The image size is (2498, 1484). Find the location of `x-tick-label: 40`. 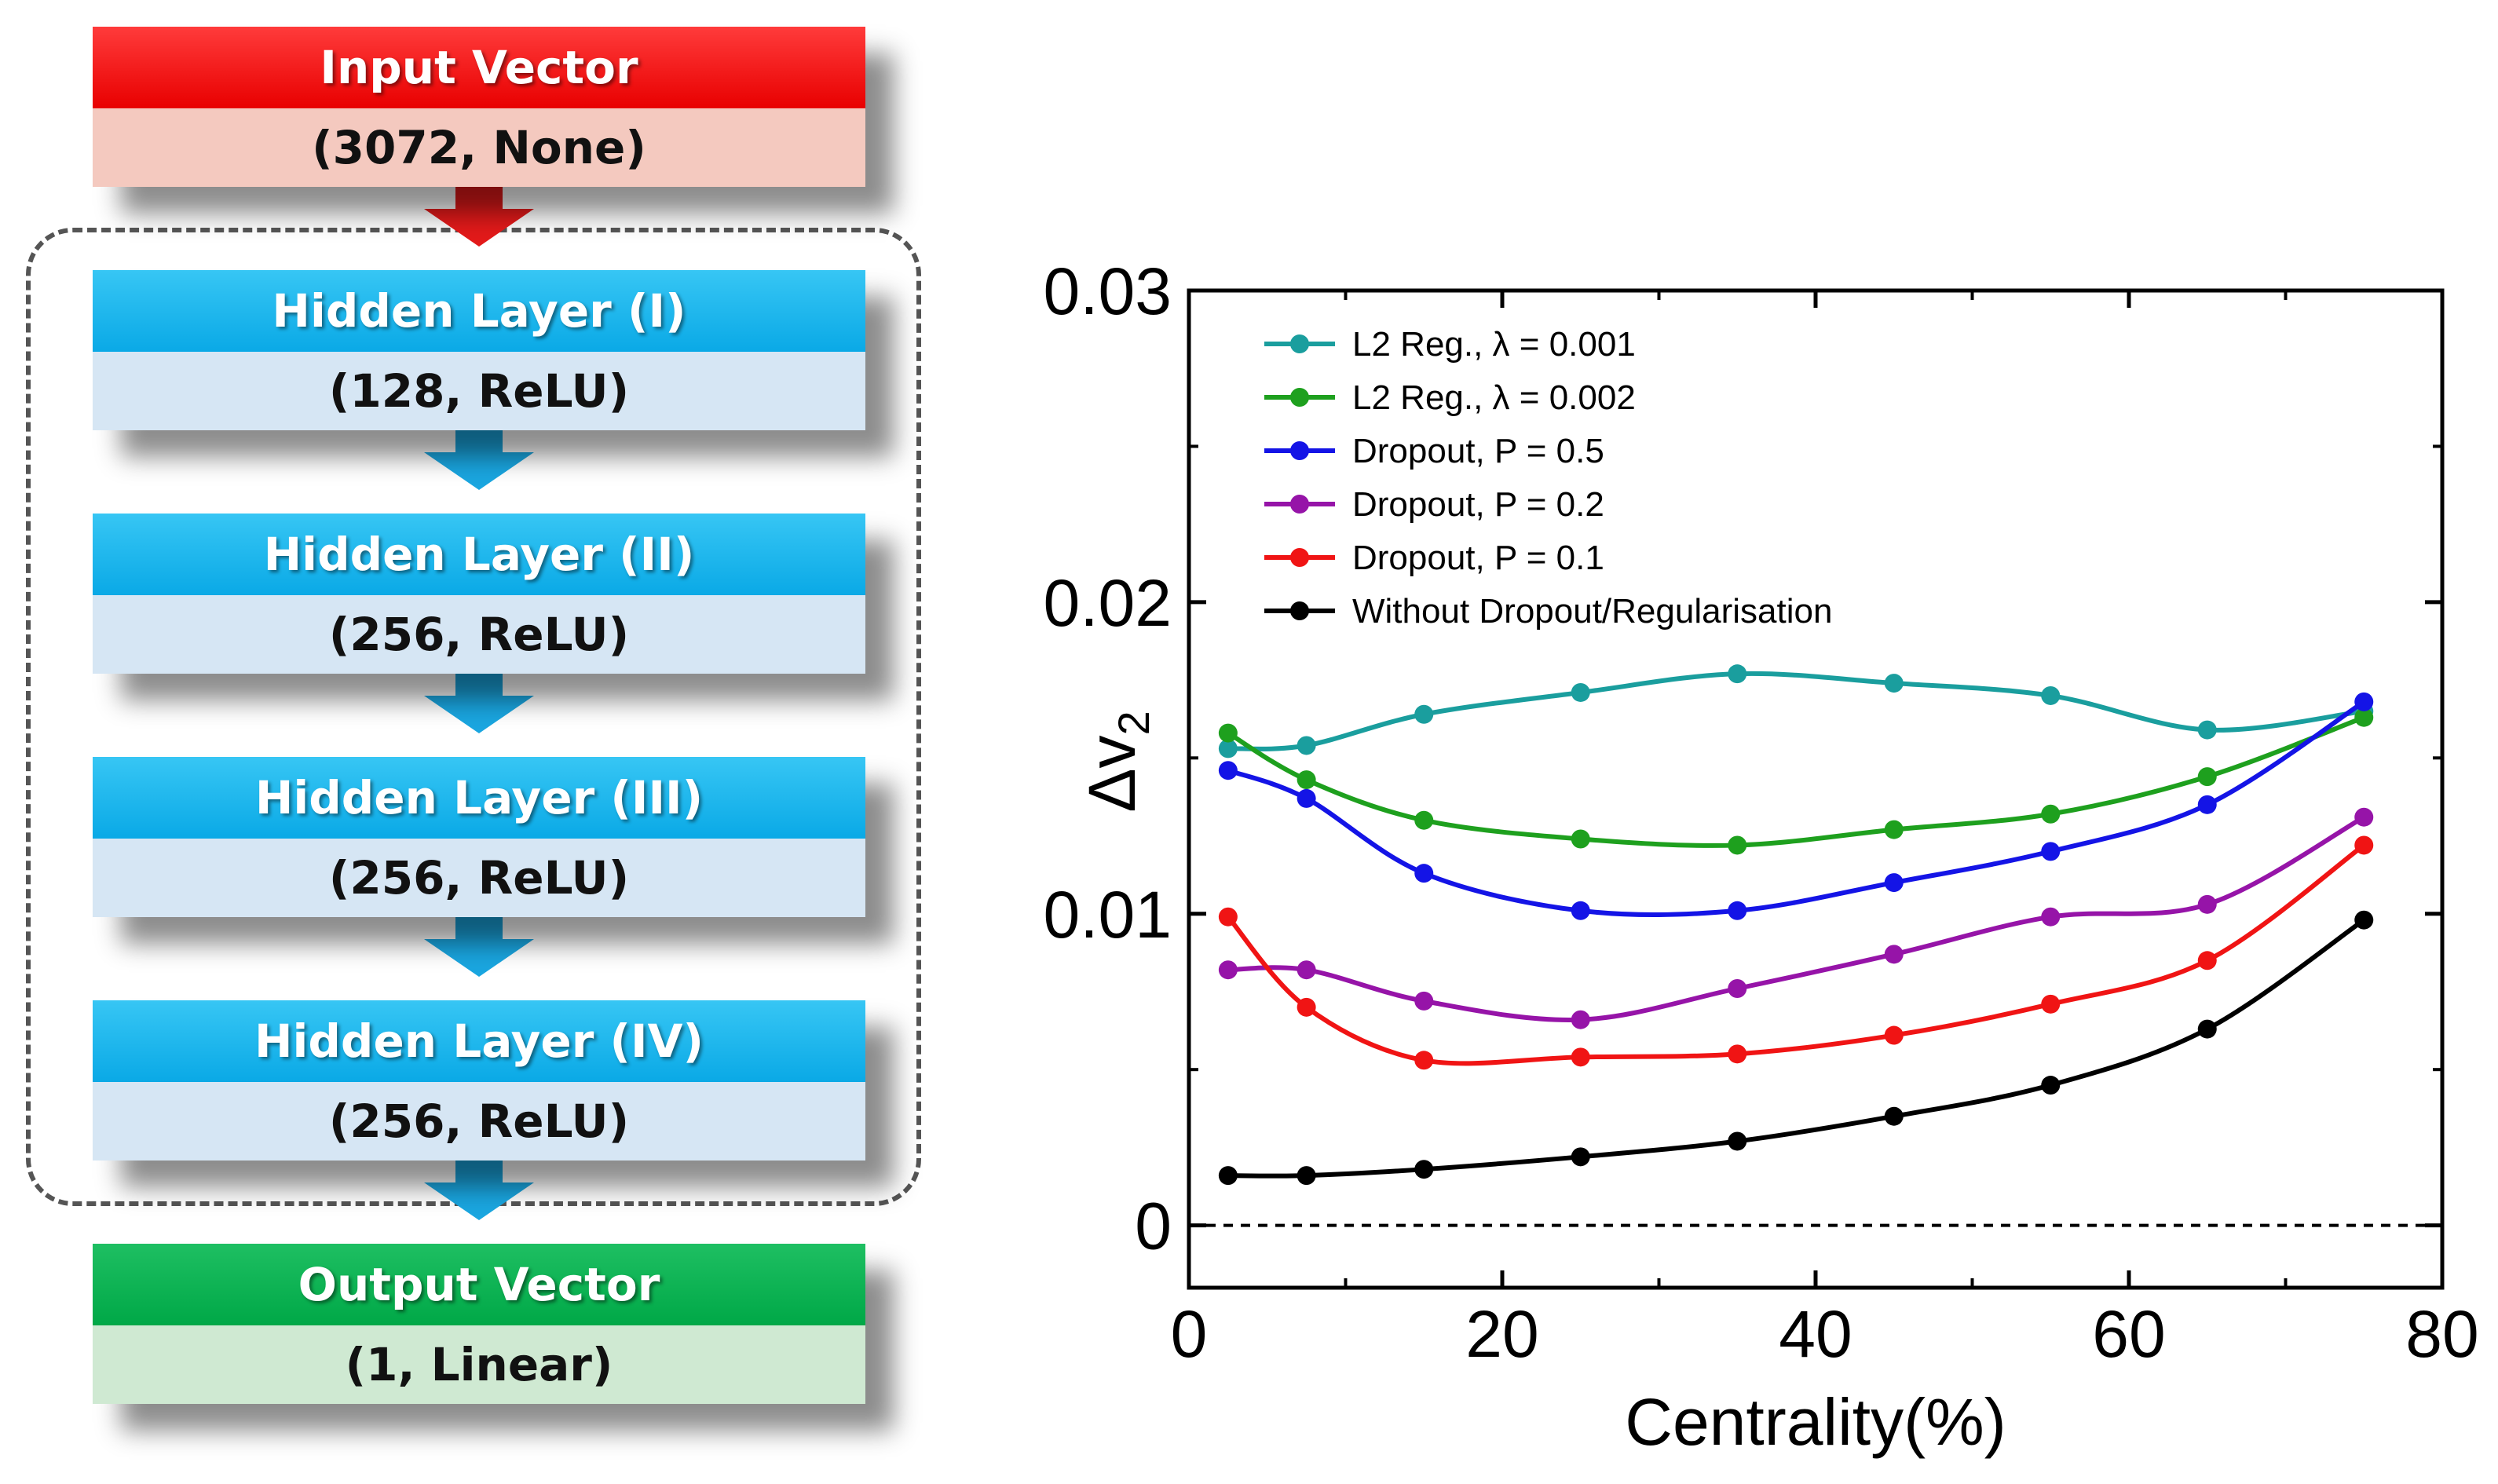

x-tick-label: 40 is located at coordinates (1815, 1334).